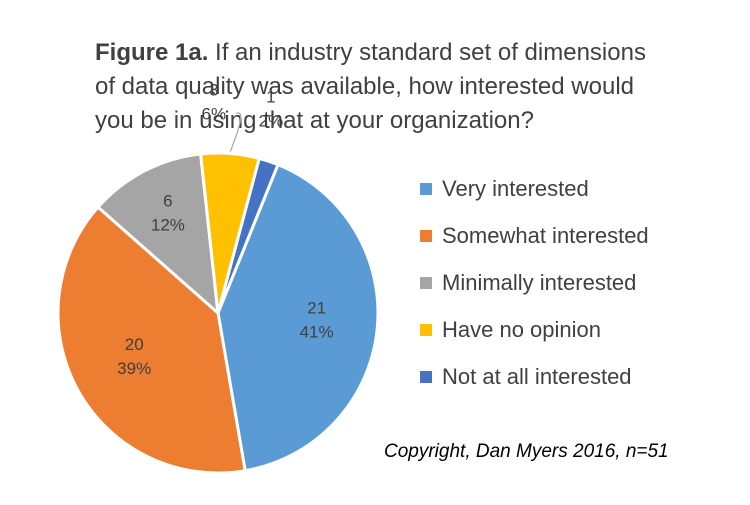 Image resolution: width=750 pixels, height=505 pixels. I want to click on legend-label: Have no opinion, so click(521, 329).